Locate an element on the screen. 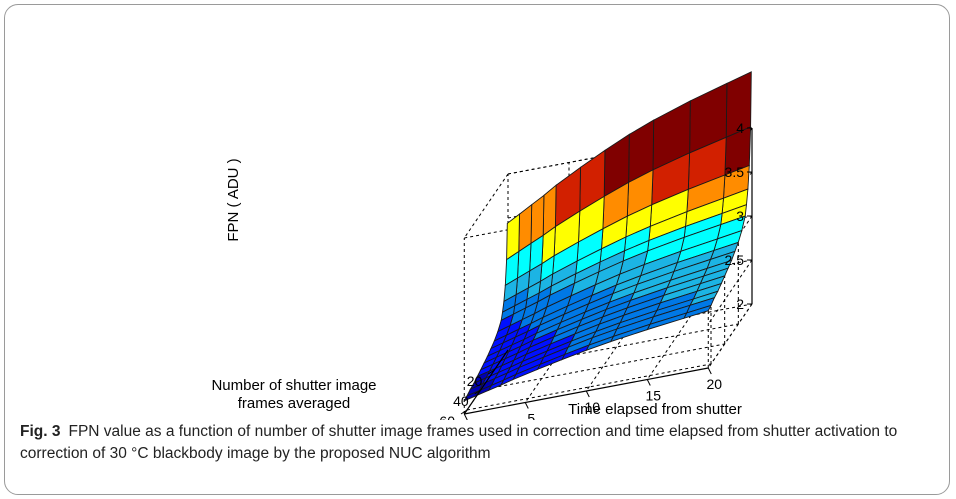 This screenshot has height=499, width=956. x-tick-label: 40 is located at coordinates (461, 401).